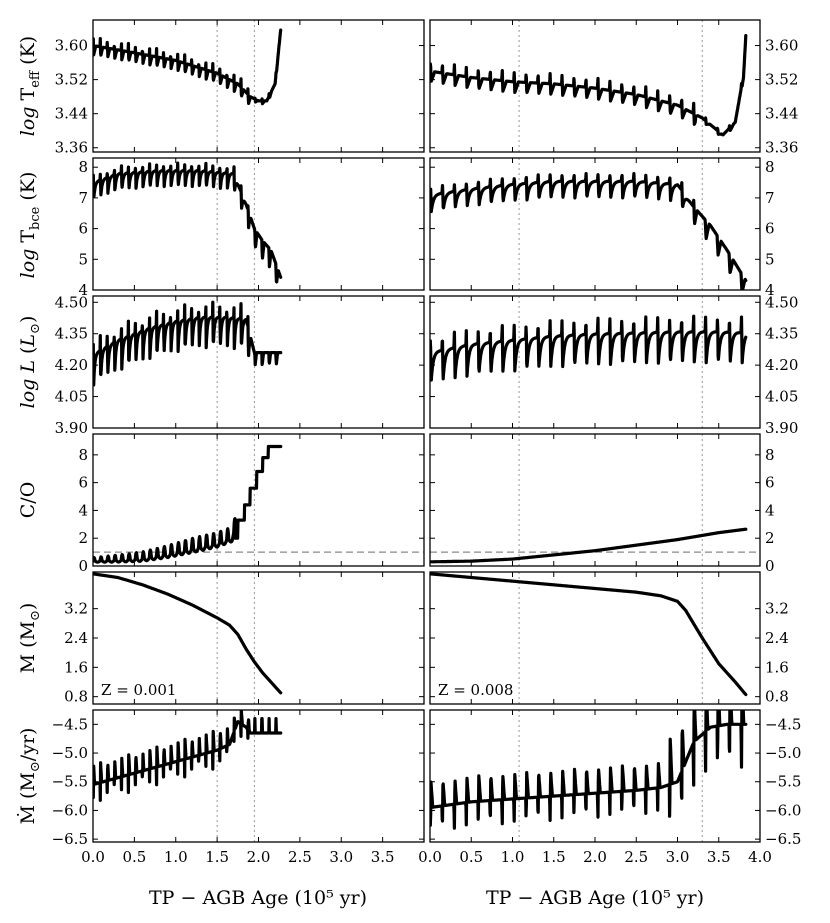 The width and height of the screenshot is (830, 923). I want to click on ytick-label-co-left: 6, so click(83, 483).